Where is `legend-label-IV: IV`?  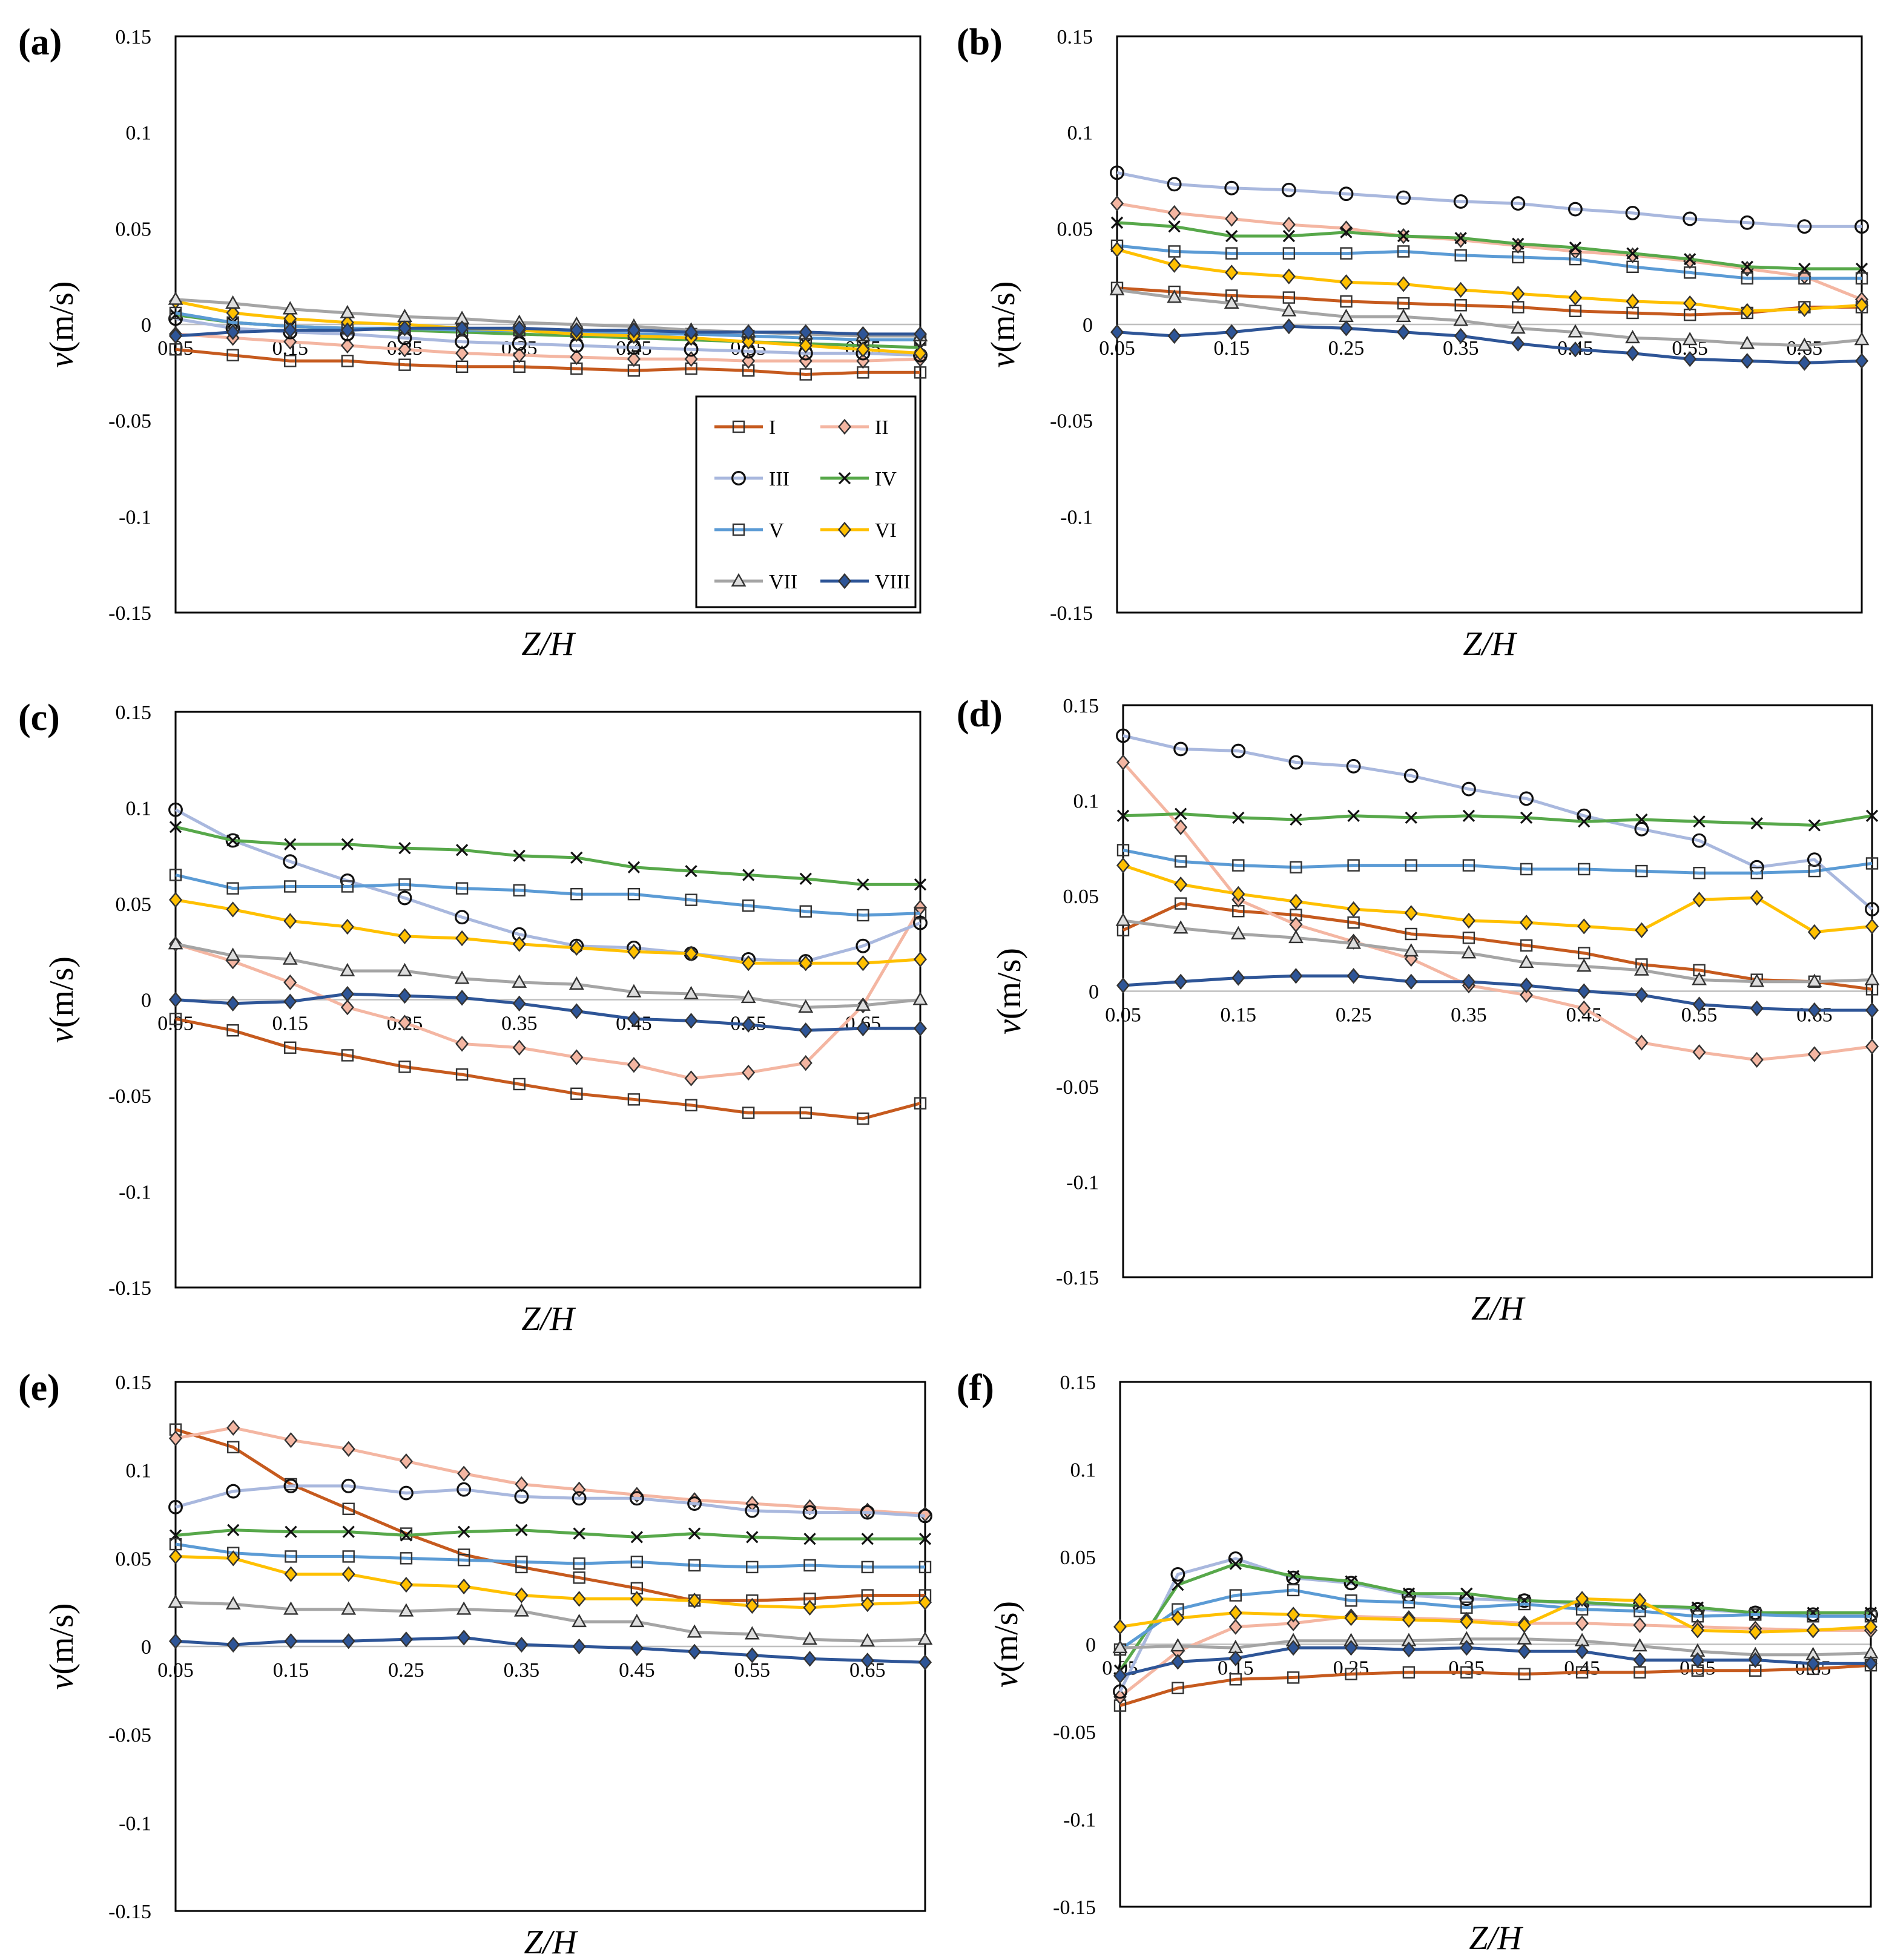
legend-label-IV: IV is located at coordinates (886, 479).